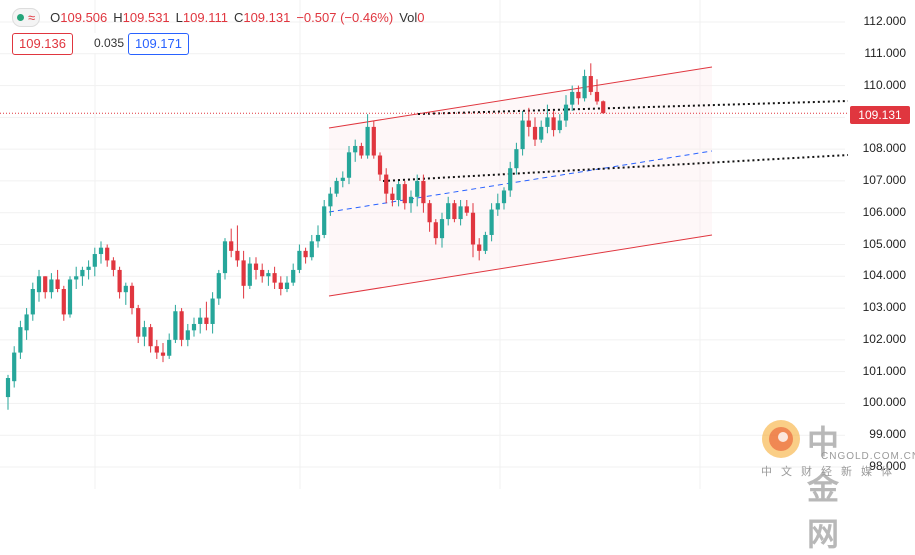 This screenshot has height=555, width=915. What do you see at coordinates (158, 44) in the screenshot?
I see `buy-price-button: 109.171` at bounding box center [158, 44].